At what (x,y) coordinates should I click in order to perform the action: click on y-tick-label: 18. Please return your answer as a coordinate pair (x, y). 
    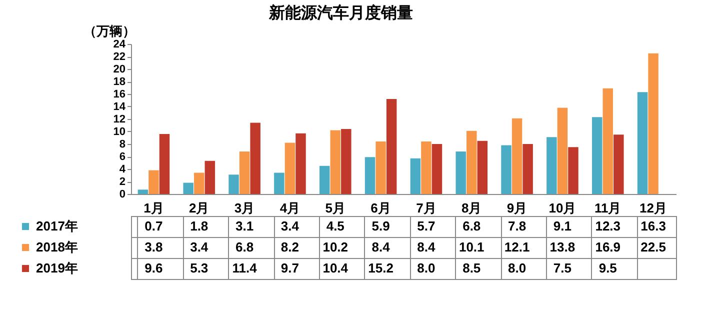
    Looking at the image, I should click on (119, 82).